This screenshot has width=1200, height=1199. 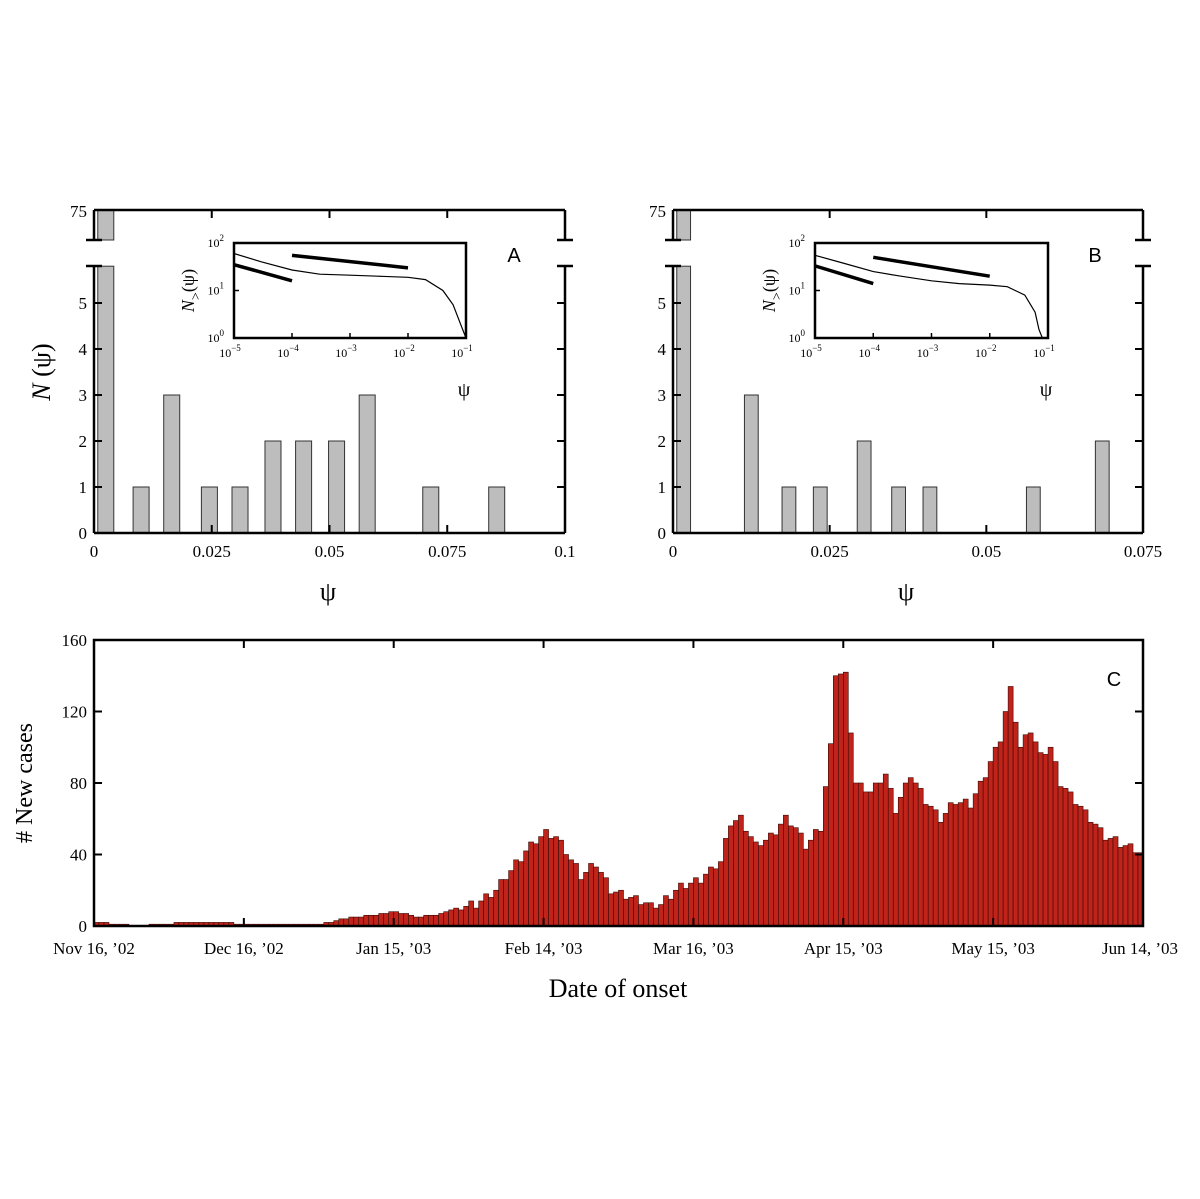 What do you see at coordinates (222, 333) in the screenshot?
I see `inset-y-tick-exponent-0: 0` at bounding box center [222, 333].